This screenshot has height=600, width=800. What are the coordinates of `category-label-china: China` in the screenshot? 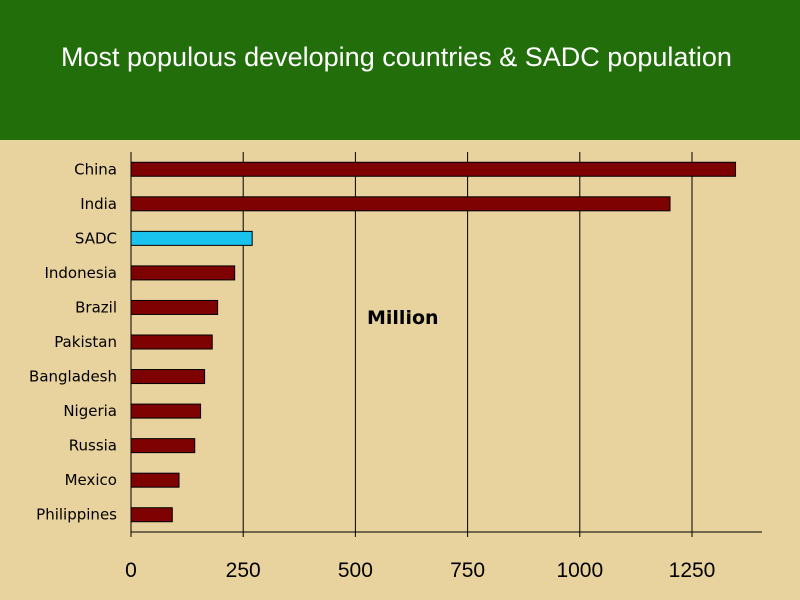 It's located at (95, 169).